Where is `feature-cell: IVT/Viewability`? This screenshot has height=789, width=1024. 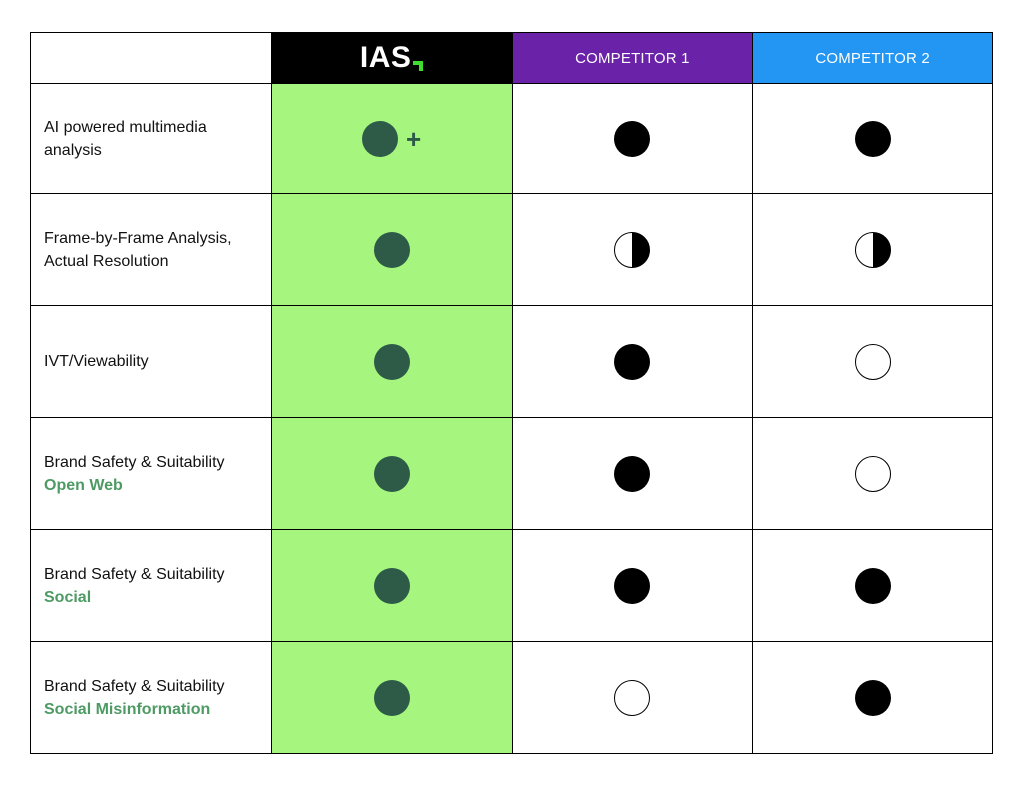 feature-cell: IVT/Viewability is located at coordinates (151, 361).